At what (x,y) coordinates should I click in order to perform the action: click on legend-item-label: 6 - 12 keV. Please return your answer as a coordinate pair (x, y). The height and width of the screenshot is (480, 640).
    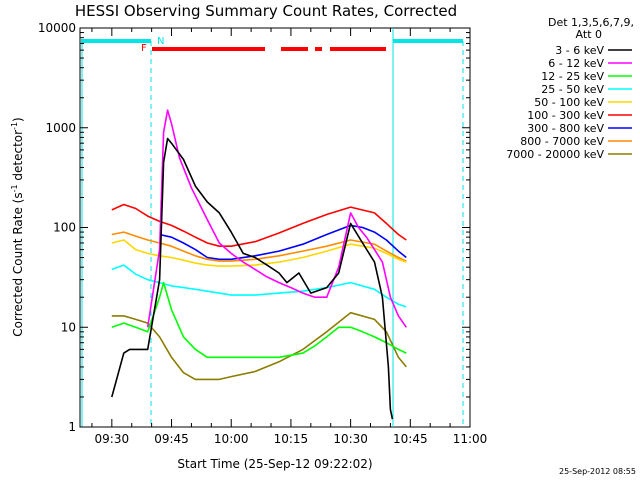
    Looking at the image, I should click on (576, 63).